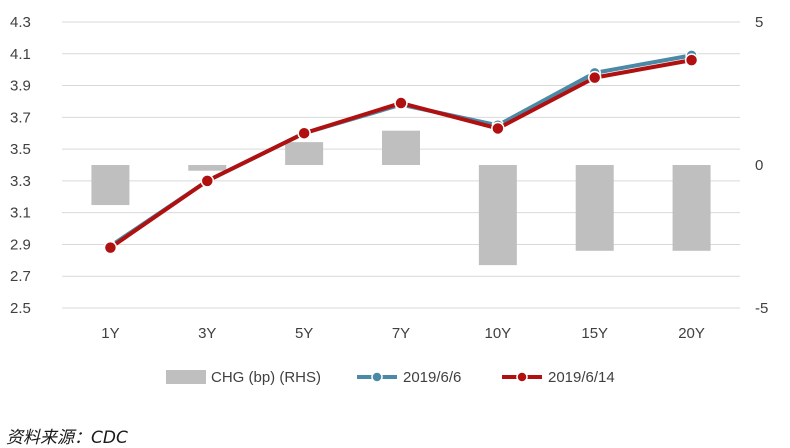 The height and width of the screenshot is (448, 790). What do you see at coordinates (20, 149) in the screenshot?
I see `y-left-tick-label: 3.5` at bounding box center [20, 149].